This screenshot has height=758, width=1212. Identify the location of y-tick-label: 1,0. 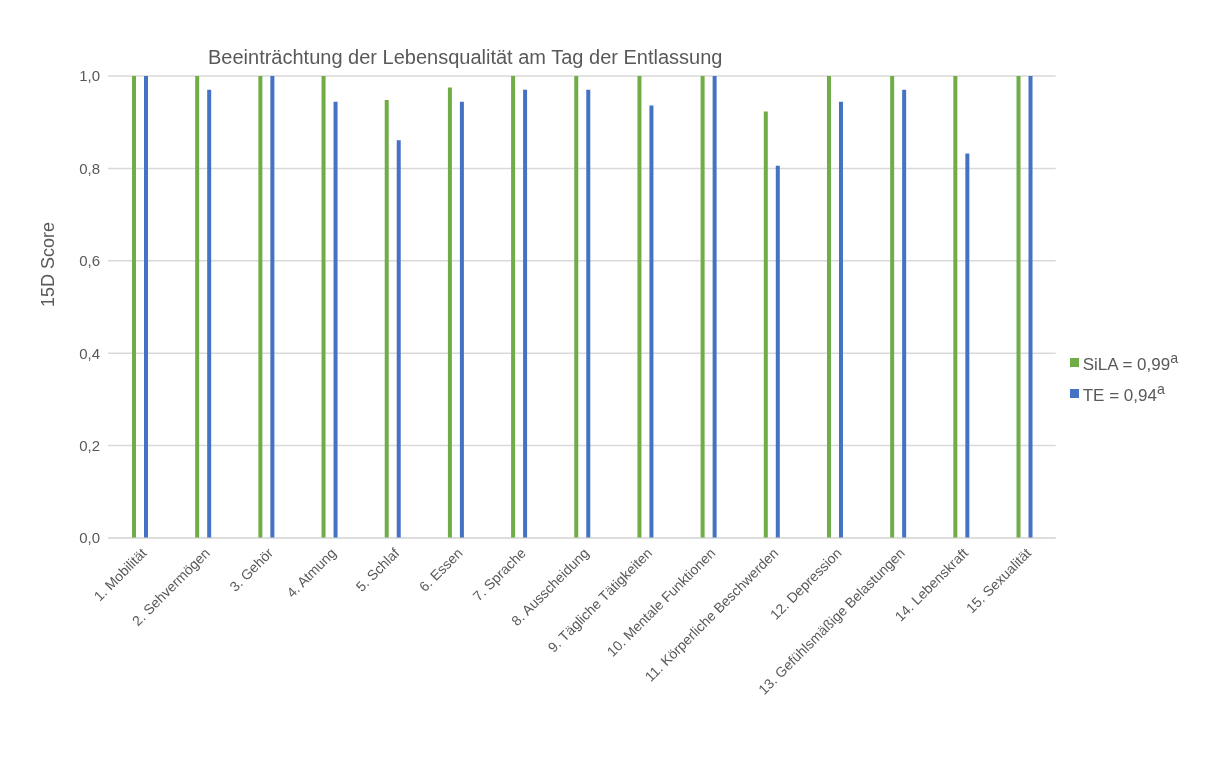
(89, 76).